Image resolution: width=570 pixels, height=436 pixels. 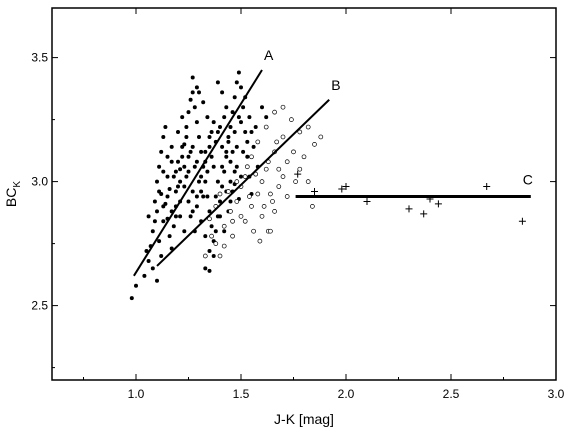 What do you see at coordinates (269, 55) in the screenshot?
I see `fit-line-label-a: A` at bounding box center [269, 55].